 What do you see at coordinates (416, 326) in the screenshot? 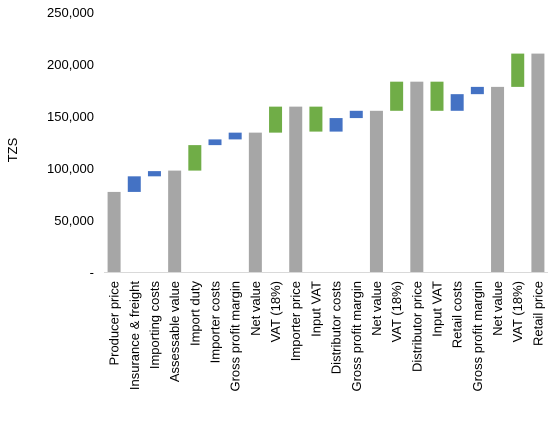
I see `category-label: Distributor price` at bounding box center [416, 326].